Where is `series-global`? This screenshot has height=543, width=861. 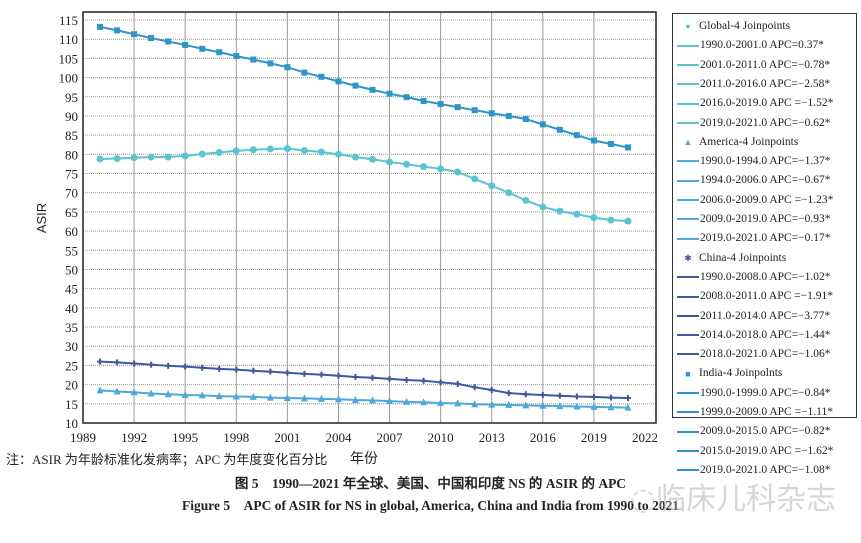
series-global is located at coordinates (364, 185).